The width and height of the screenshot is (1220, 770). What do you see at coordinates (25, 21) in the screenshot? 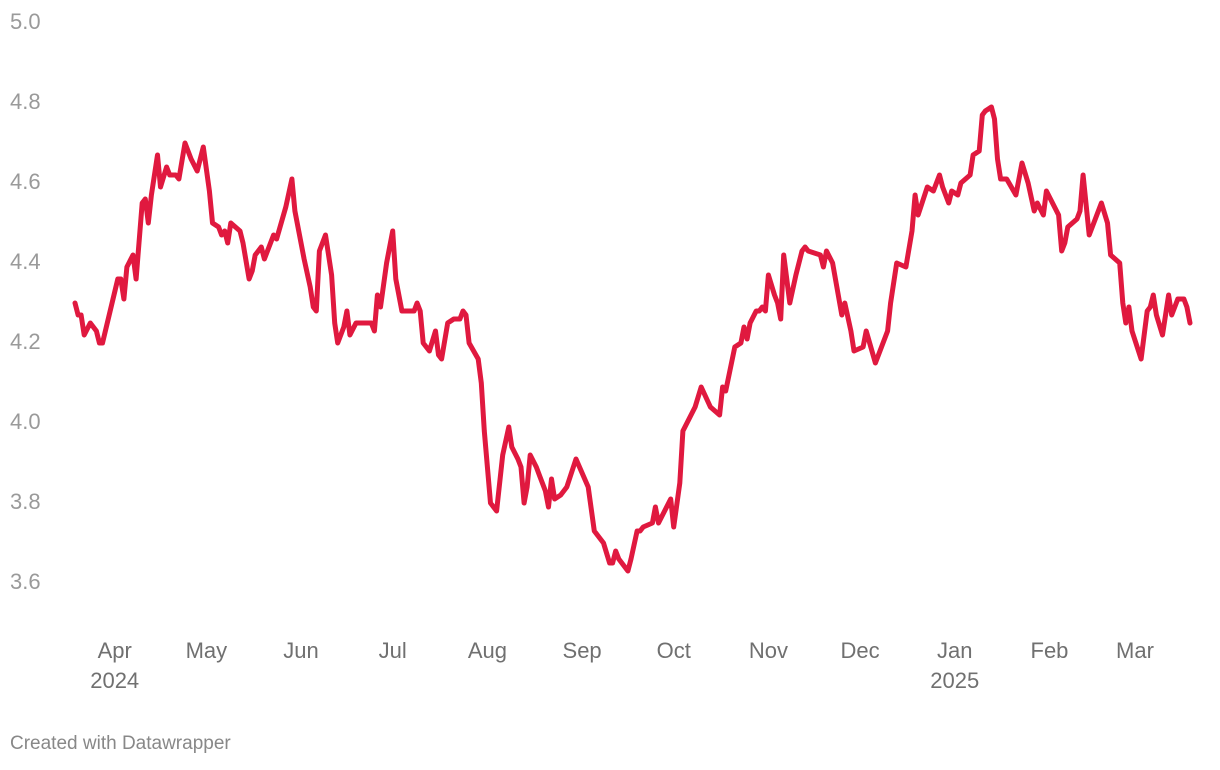
I see `y-tick-label: 5.0` at bounding box center [25, 21].